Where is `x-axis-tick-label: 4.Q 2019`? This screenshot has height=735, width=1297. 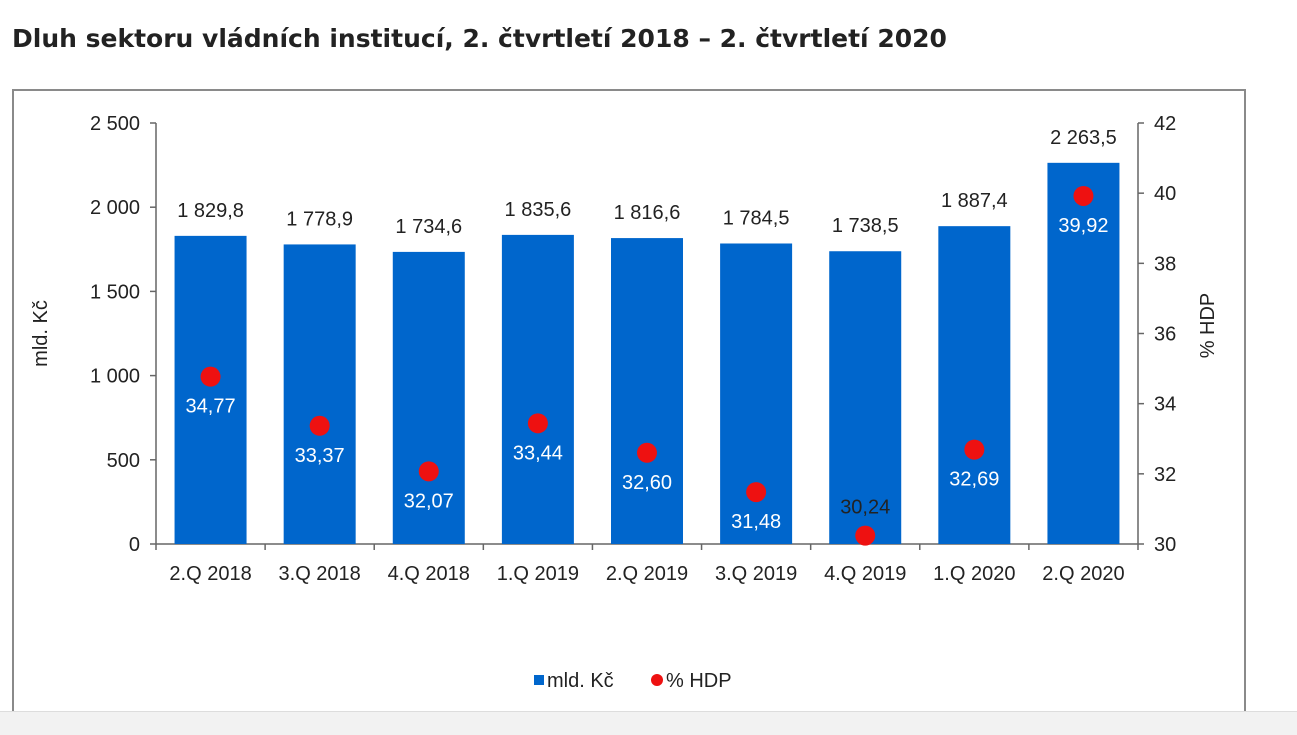 x-axis-tick-label: 4.Q 2019 is located at coordinates (865, 574).